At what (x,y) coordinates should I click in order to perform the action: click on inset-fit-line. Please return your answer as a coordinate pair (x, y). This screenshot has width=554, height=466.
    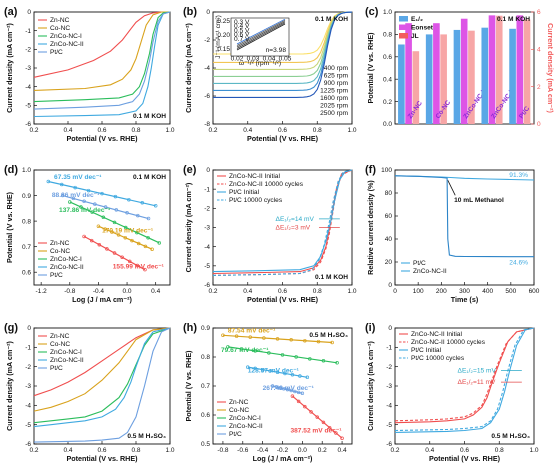
    Looking at the image, I should click on (261, 34).